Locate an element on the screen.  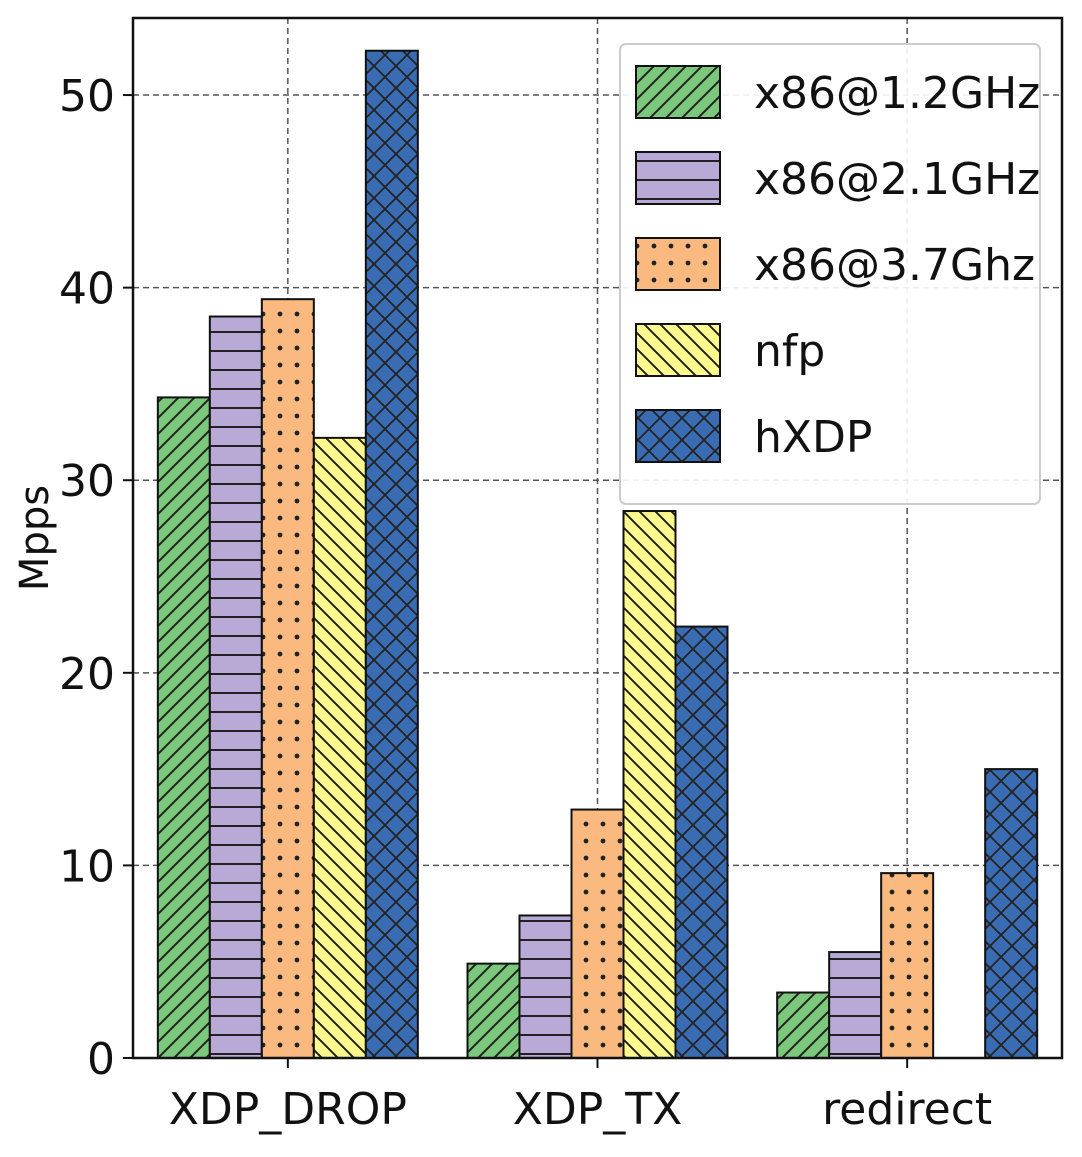
y-tick-label: 10 is located at coordinates (87, 866).